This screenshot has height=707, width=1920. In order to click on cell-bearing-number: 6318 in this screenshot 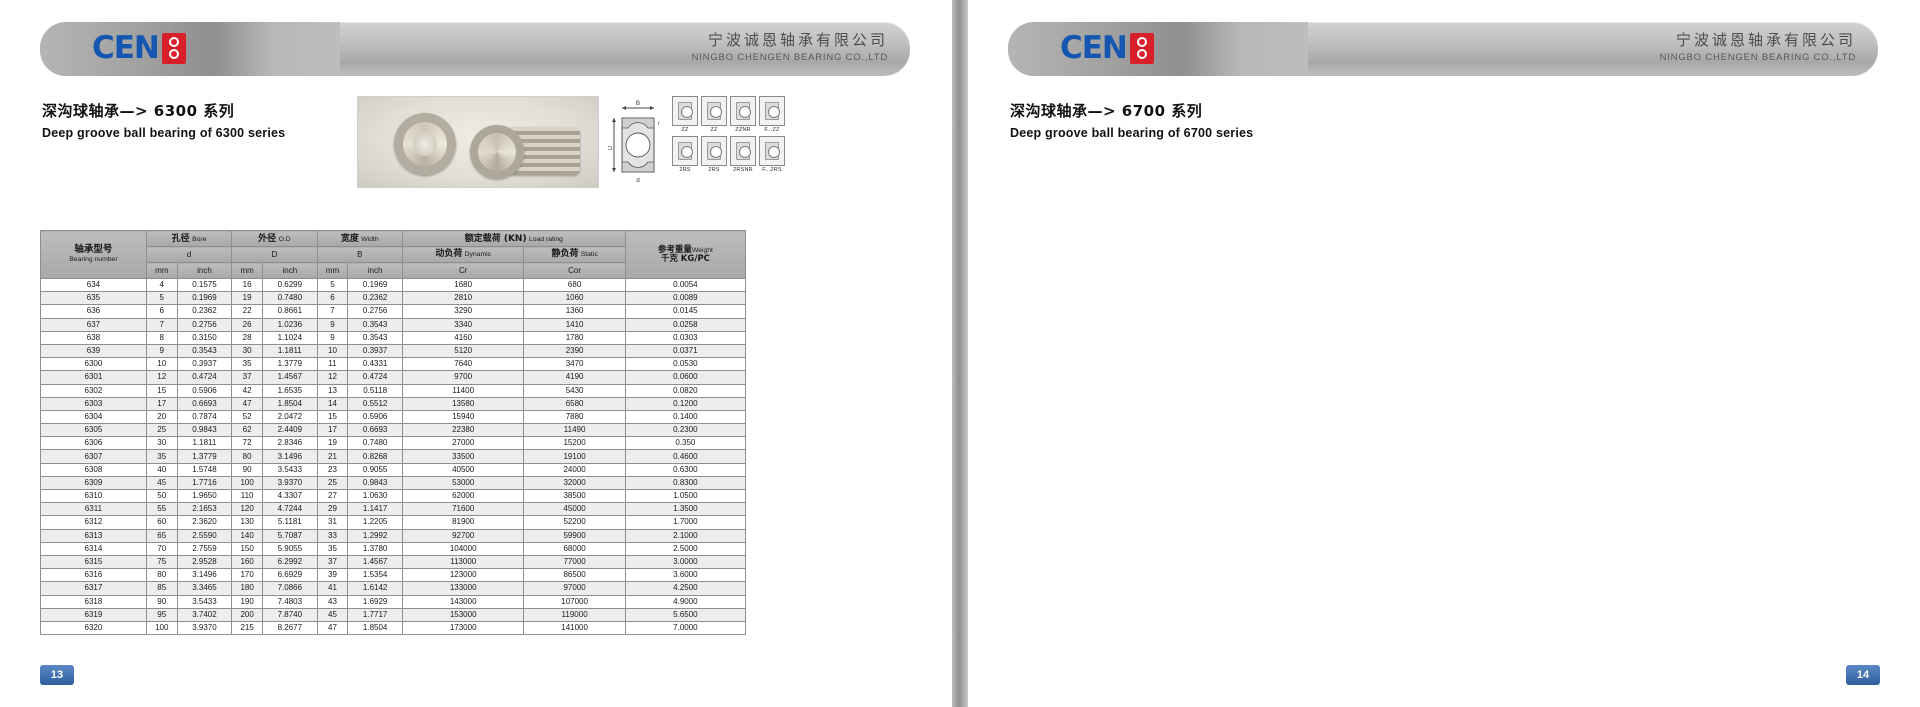, I will do `click(93, 601)`.